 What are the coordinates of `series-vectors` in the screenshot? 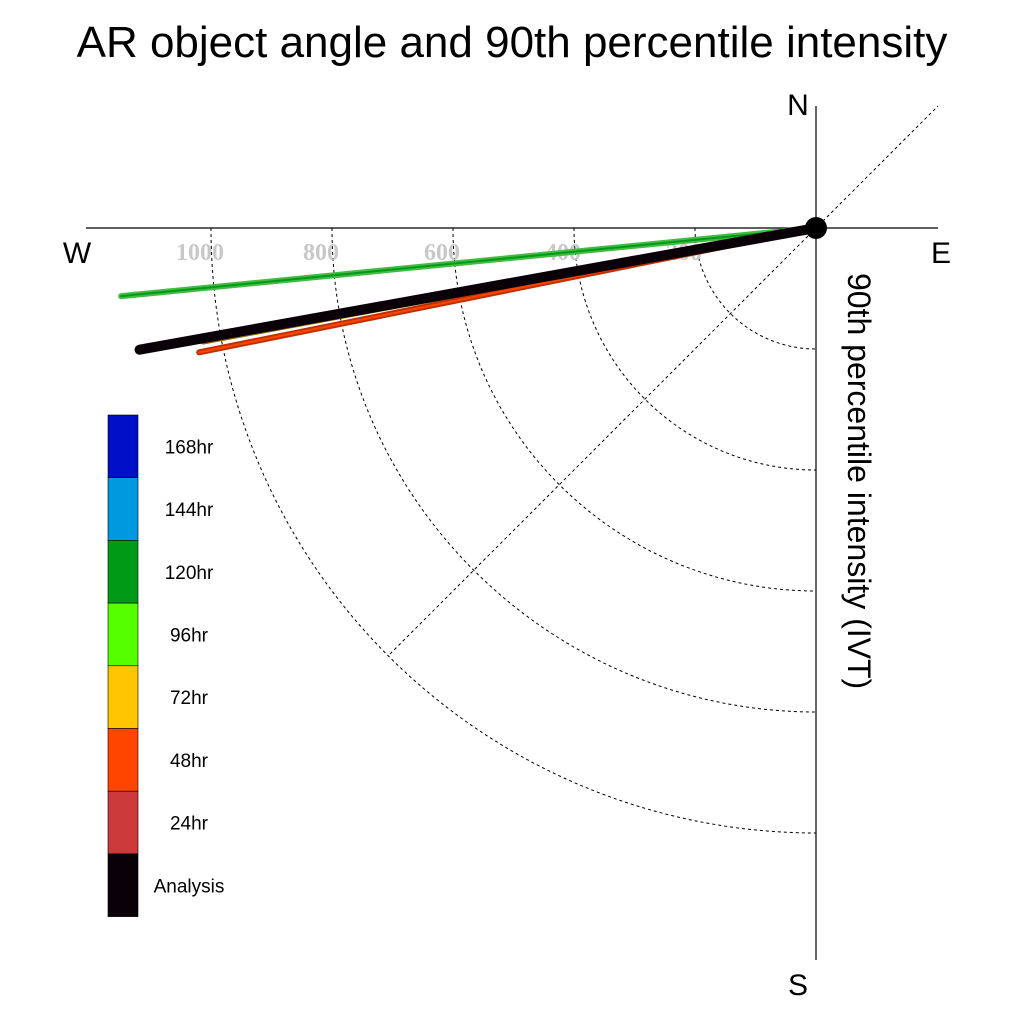 It's located at (469, 289).